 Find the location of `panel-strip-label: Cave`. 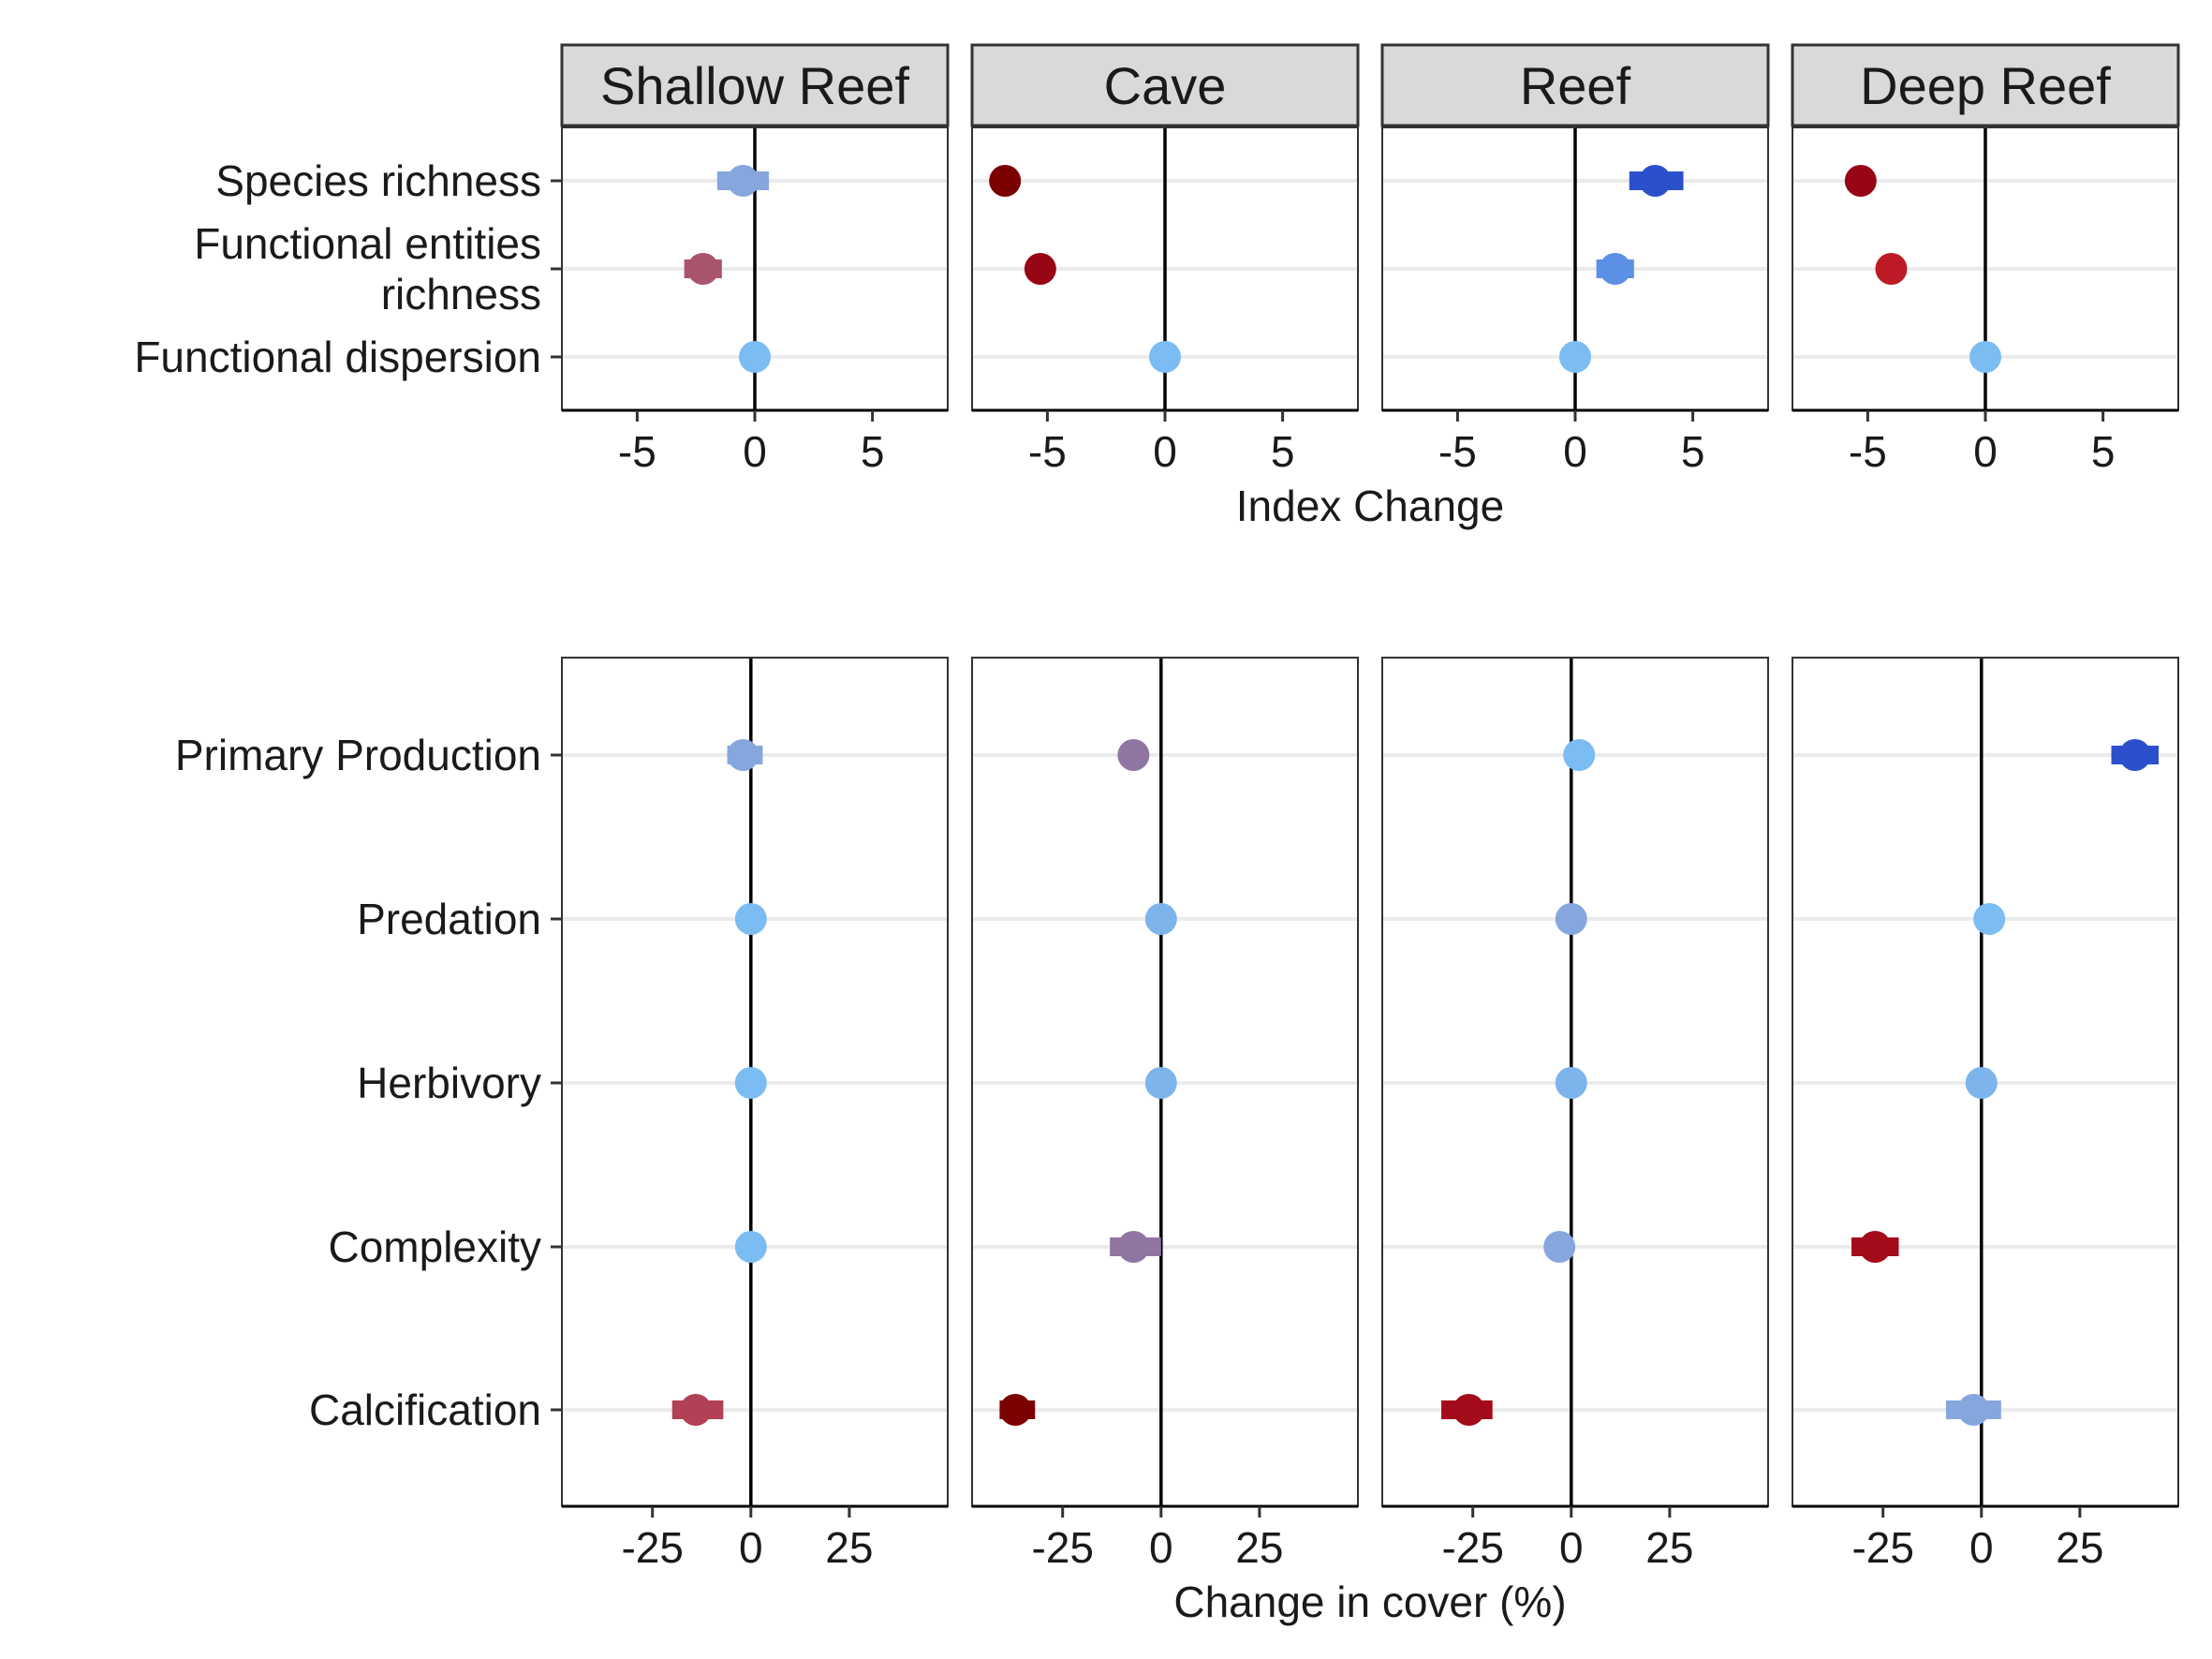

panel-strip-label: Cave is located at coordinates (1165, 85).